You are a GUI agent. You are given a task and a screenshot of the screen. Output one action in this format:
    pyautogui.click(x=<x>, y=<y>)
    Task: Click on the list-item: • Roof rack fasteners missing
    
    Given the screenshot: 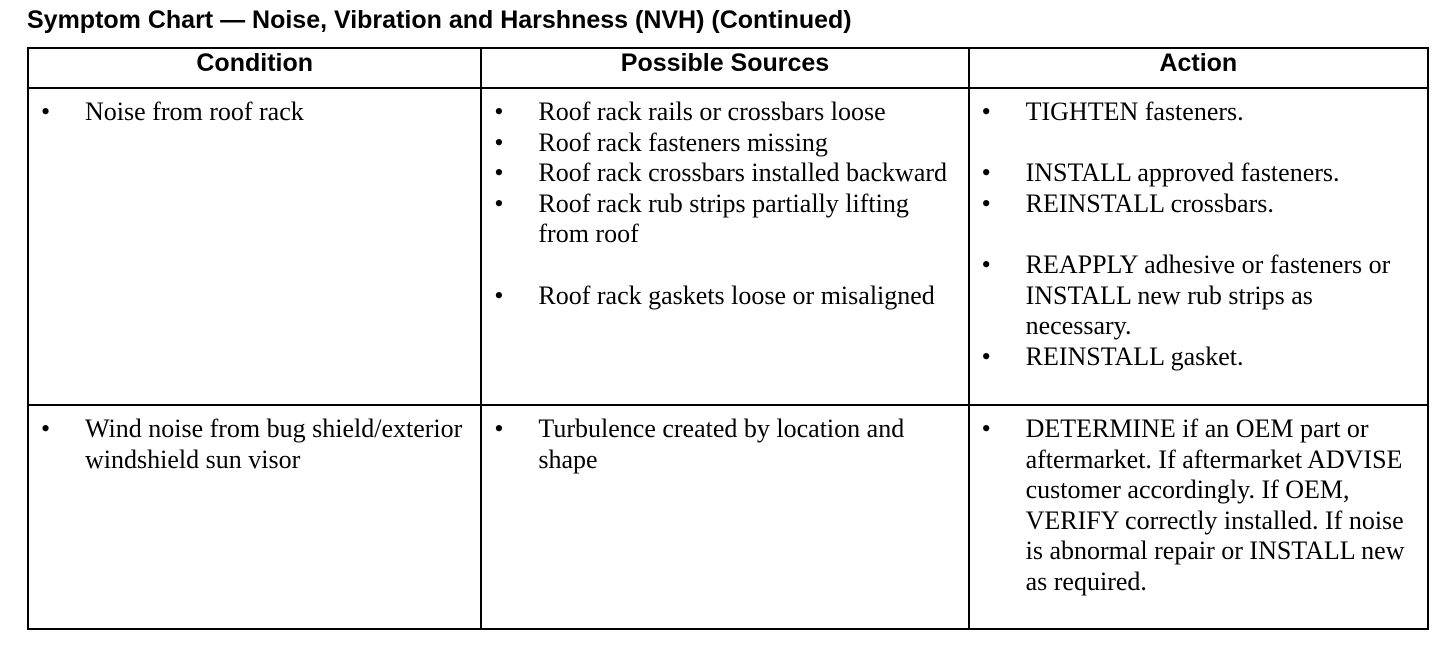 What is the action you would take?
    pyautogui.click(x=724, y=143)
    